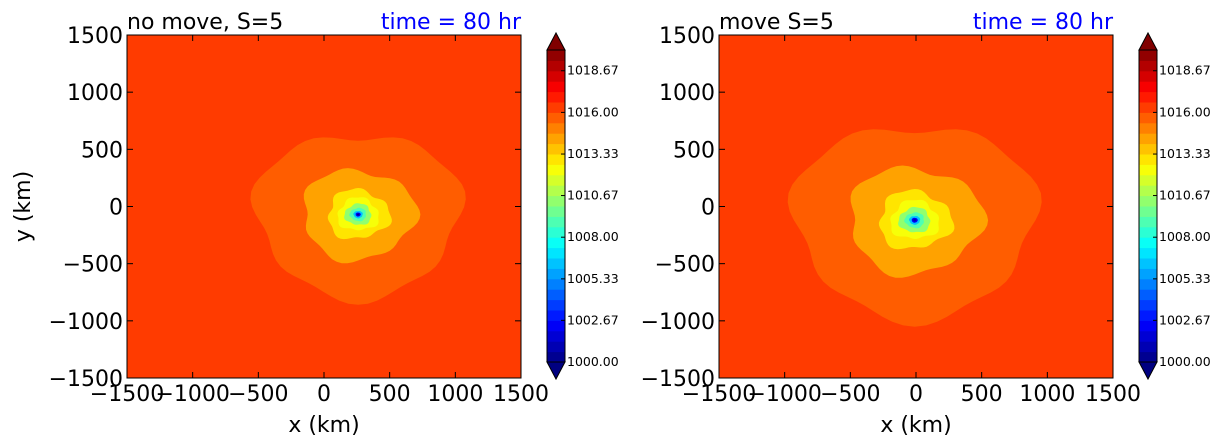  Describe the element at coordinates (86, 322) in the screenshot. I see `y-tick-label: −1000` at that location.